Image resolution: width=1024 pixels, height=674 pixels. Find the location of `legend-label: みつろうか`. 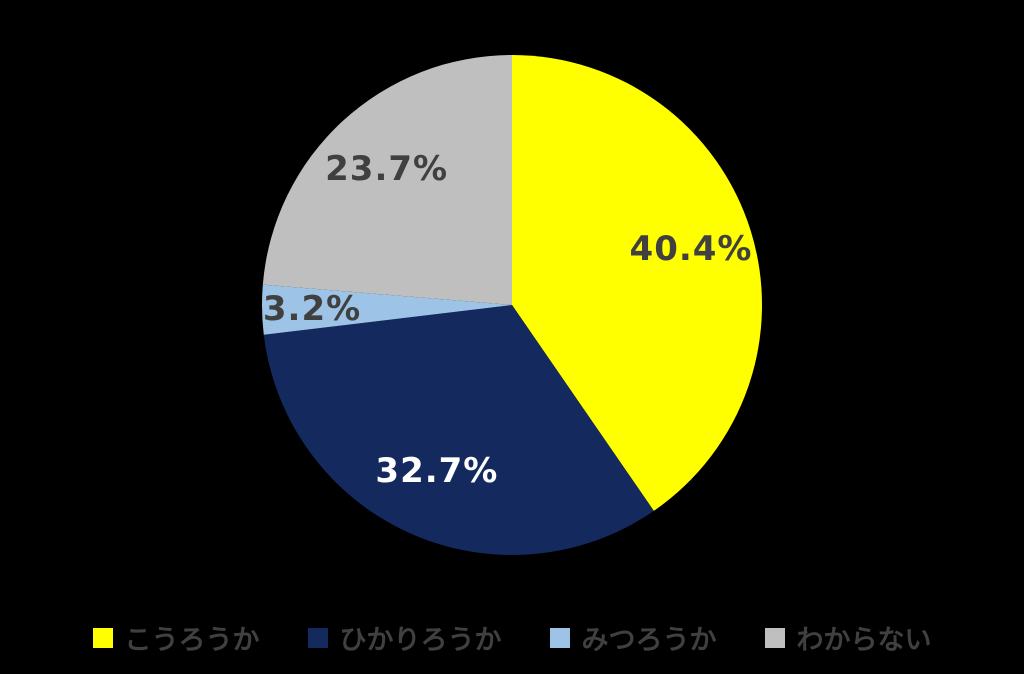

legend-label: みつろうか is located at coordinates (649, 640).